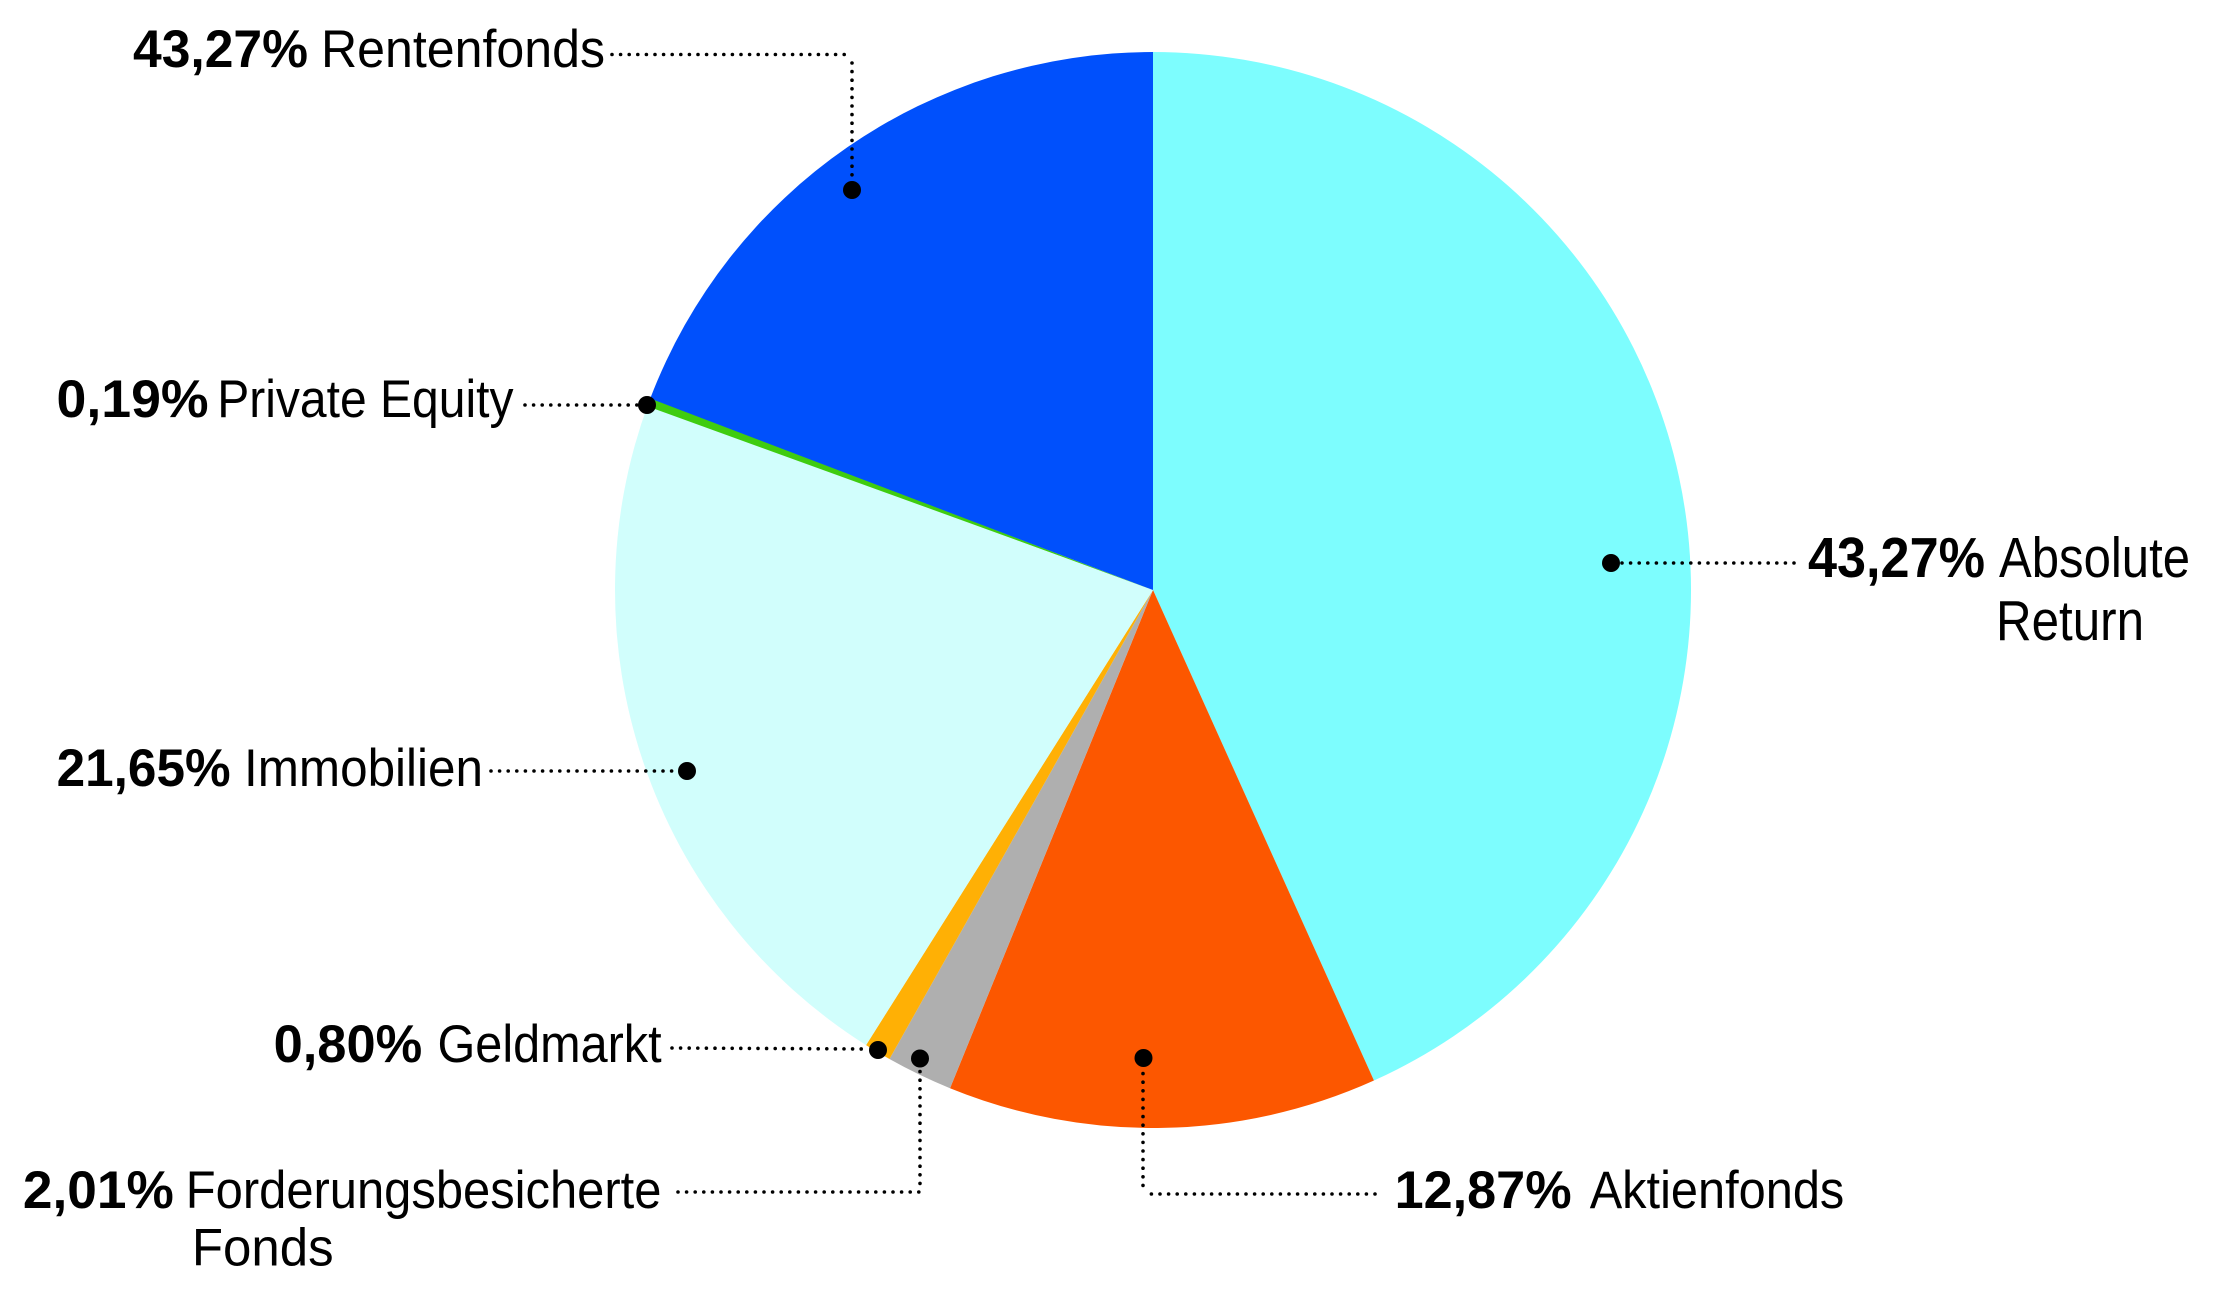  I want to click on svg-text: 12,87%, so click(1483, 1190).